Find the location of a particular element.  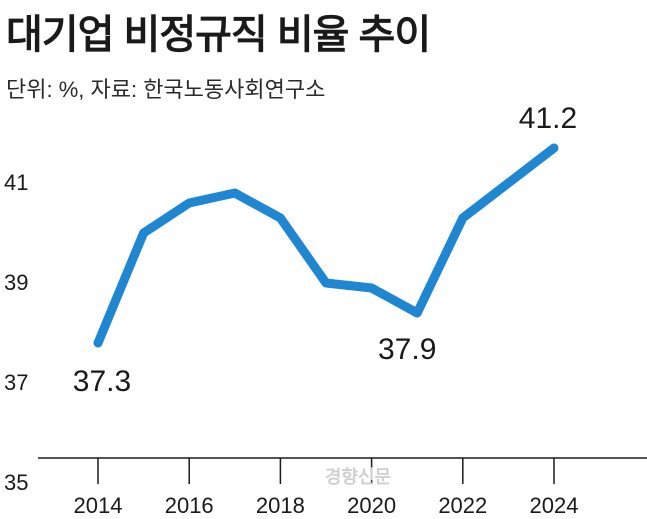

y-tick-label: 39 is located at coordinates (16, 282).